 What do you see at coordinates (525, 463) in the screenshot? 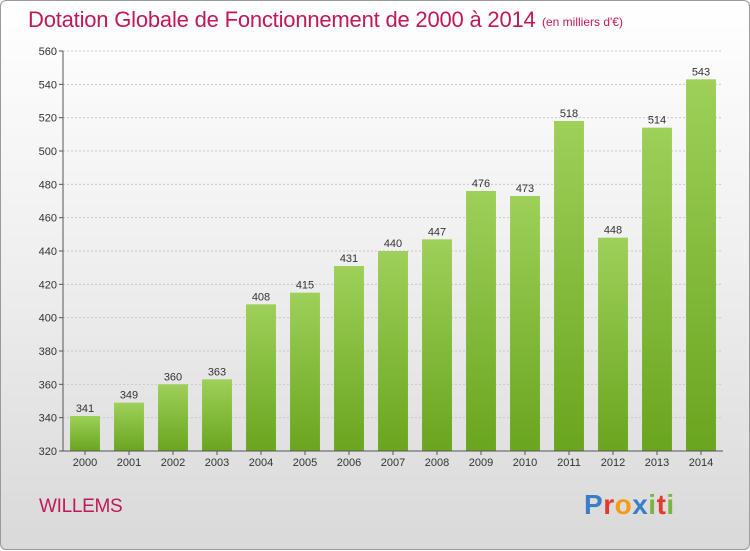
I see `x-tick-label-2010: 2010` at bounding box center [525, 463].